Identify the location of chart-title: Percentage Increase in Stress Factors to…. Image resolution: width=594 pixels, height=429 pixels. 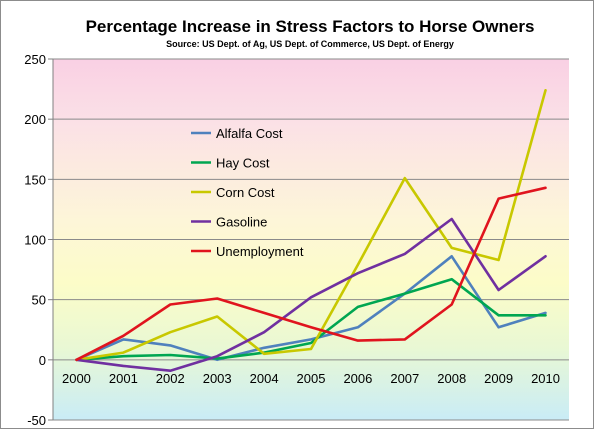
(310, 26).